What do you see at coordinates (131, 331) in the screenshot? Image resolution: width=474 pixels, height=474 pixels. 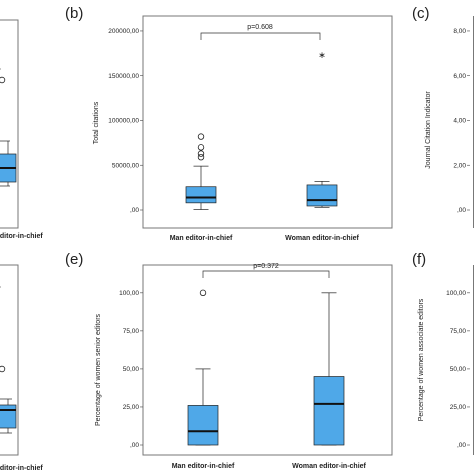 I see `panel-e-ytick-label: 75,00` at bounding box center [131, 331].